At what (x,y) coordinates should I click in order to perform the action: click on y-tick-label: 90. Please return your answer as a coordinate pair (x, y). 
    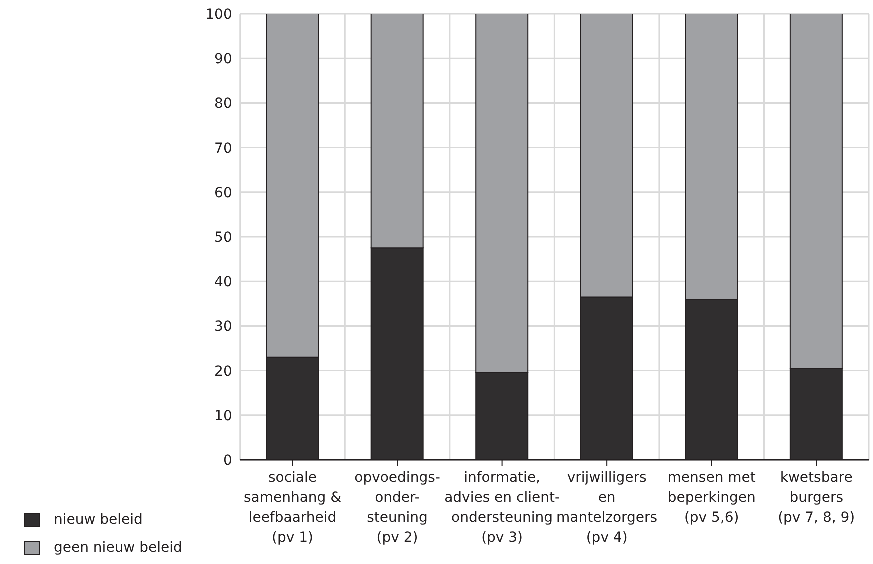
    Looking at the image, I should click on (223, 60).